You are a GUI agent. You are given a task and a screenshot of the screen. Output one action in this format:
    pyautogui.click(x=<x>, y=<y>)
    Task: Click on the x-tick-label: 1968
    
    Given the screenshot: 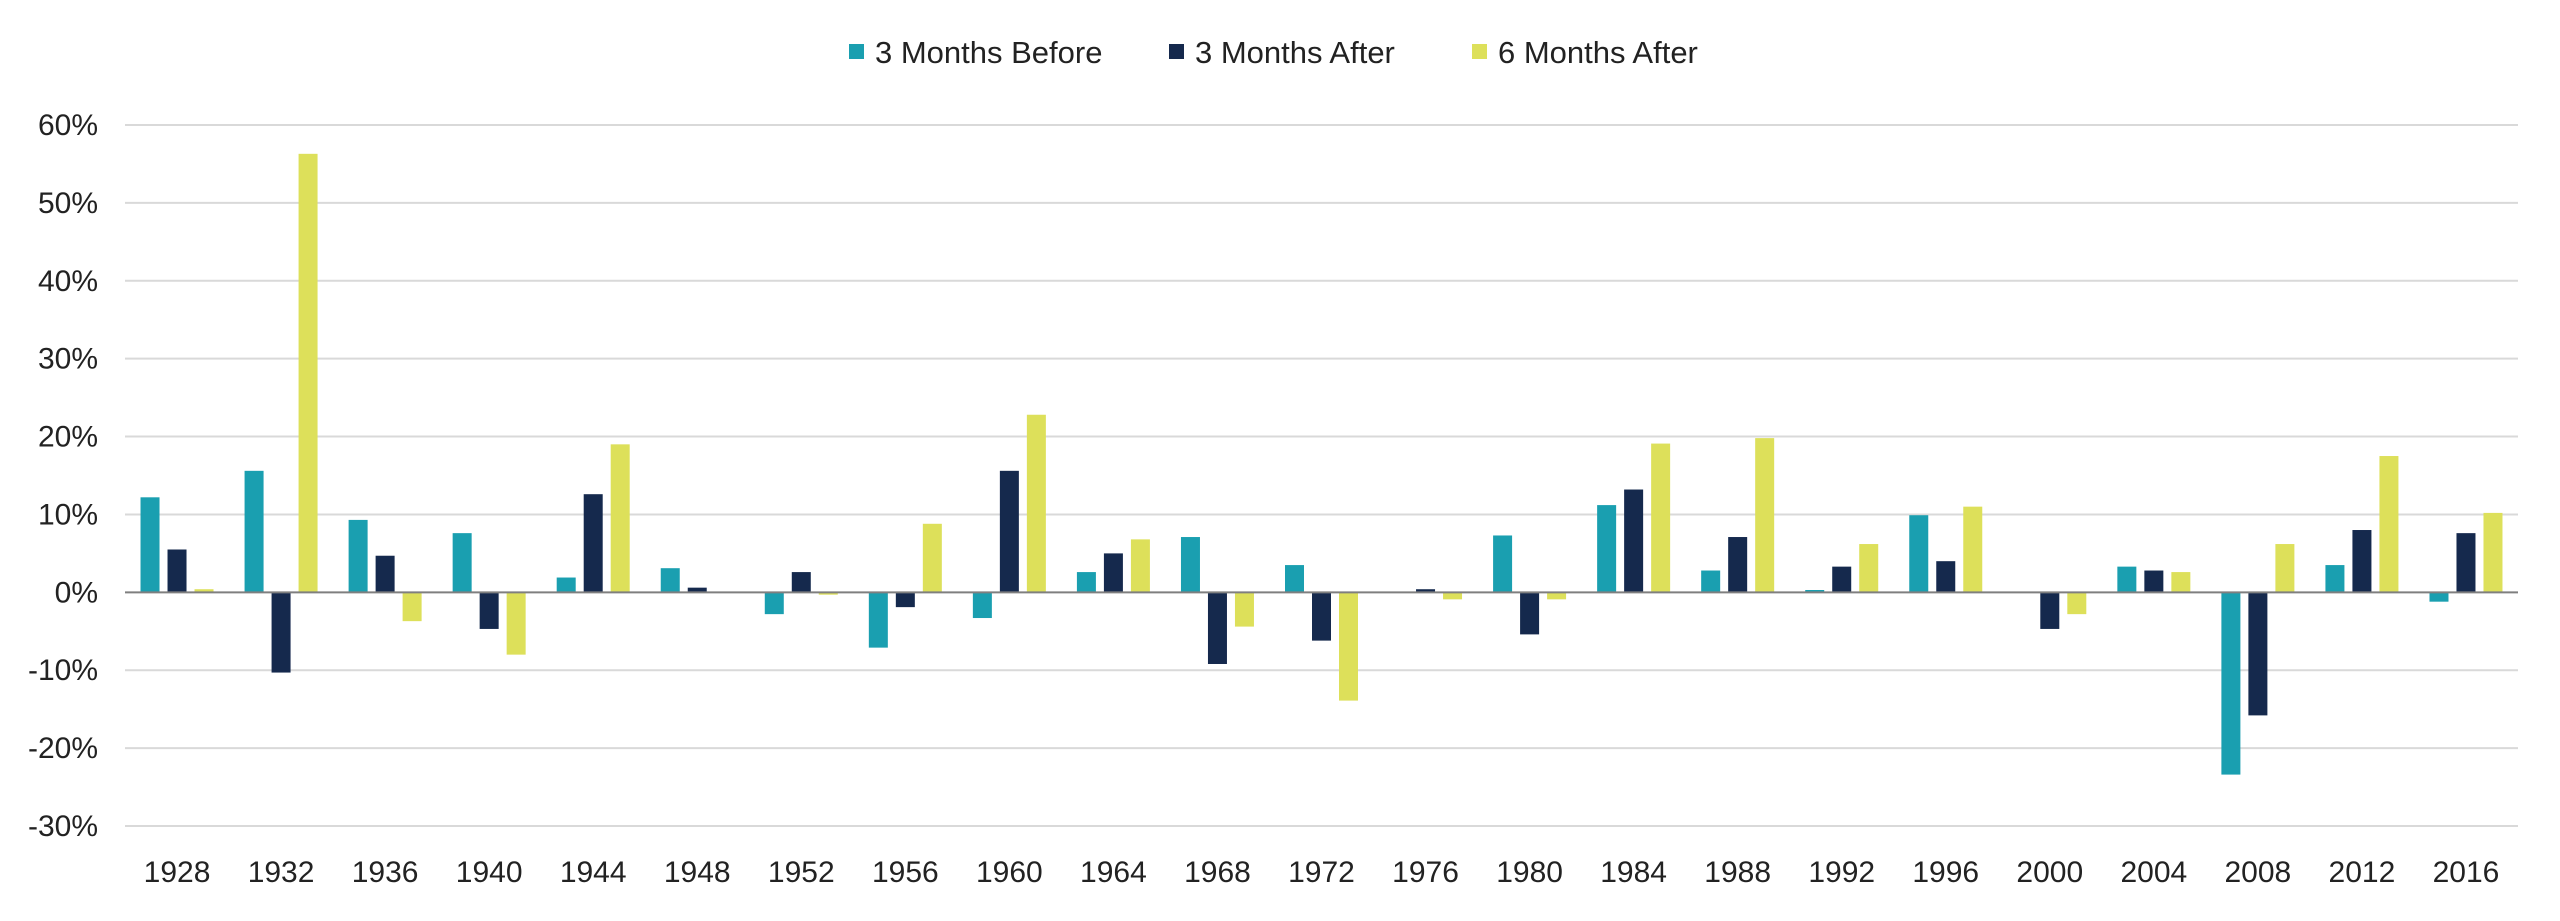 What is the action you would take?
    pyautogui.click(x=1217, y=872)
    